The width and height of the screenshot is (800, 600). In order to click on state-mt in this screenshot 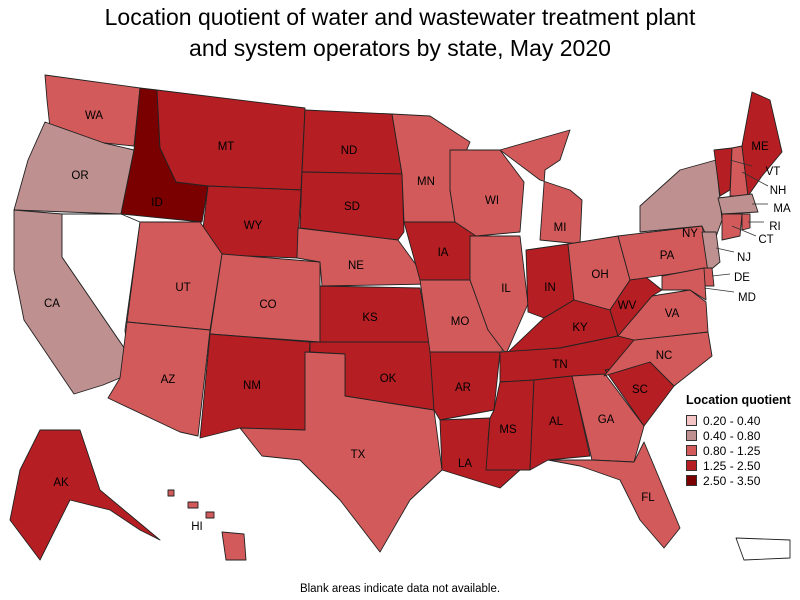, I will do `click(231, 140)`.